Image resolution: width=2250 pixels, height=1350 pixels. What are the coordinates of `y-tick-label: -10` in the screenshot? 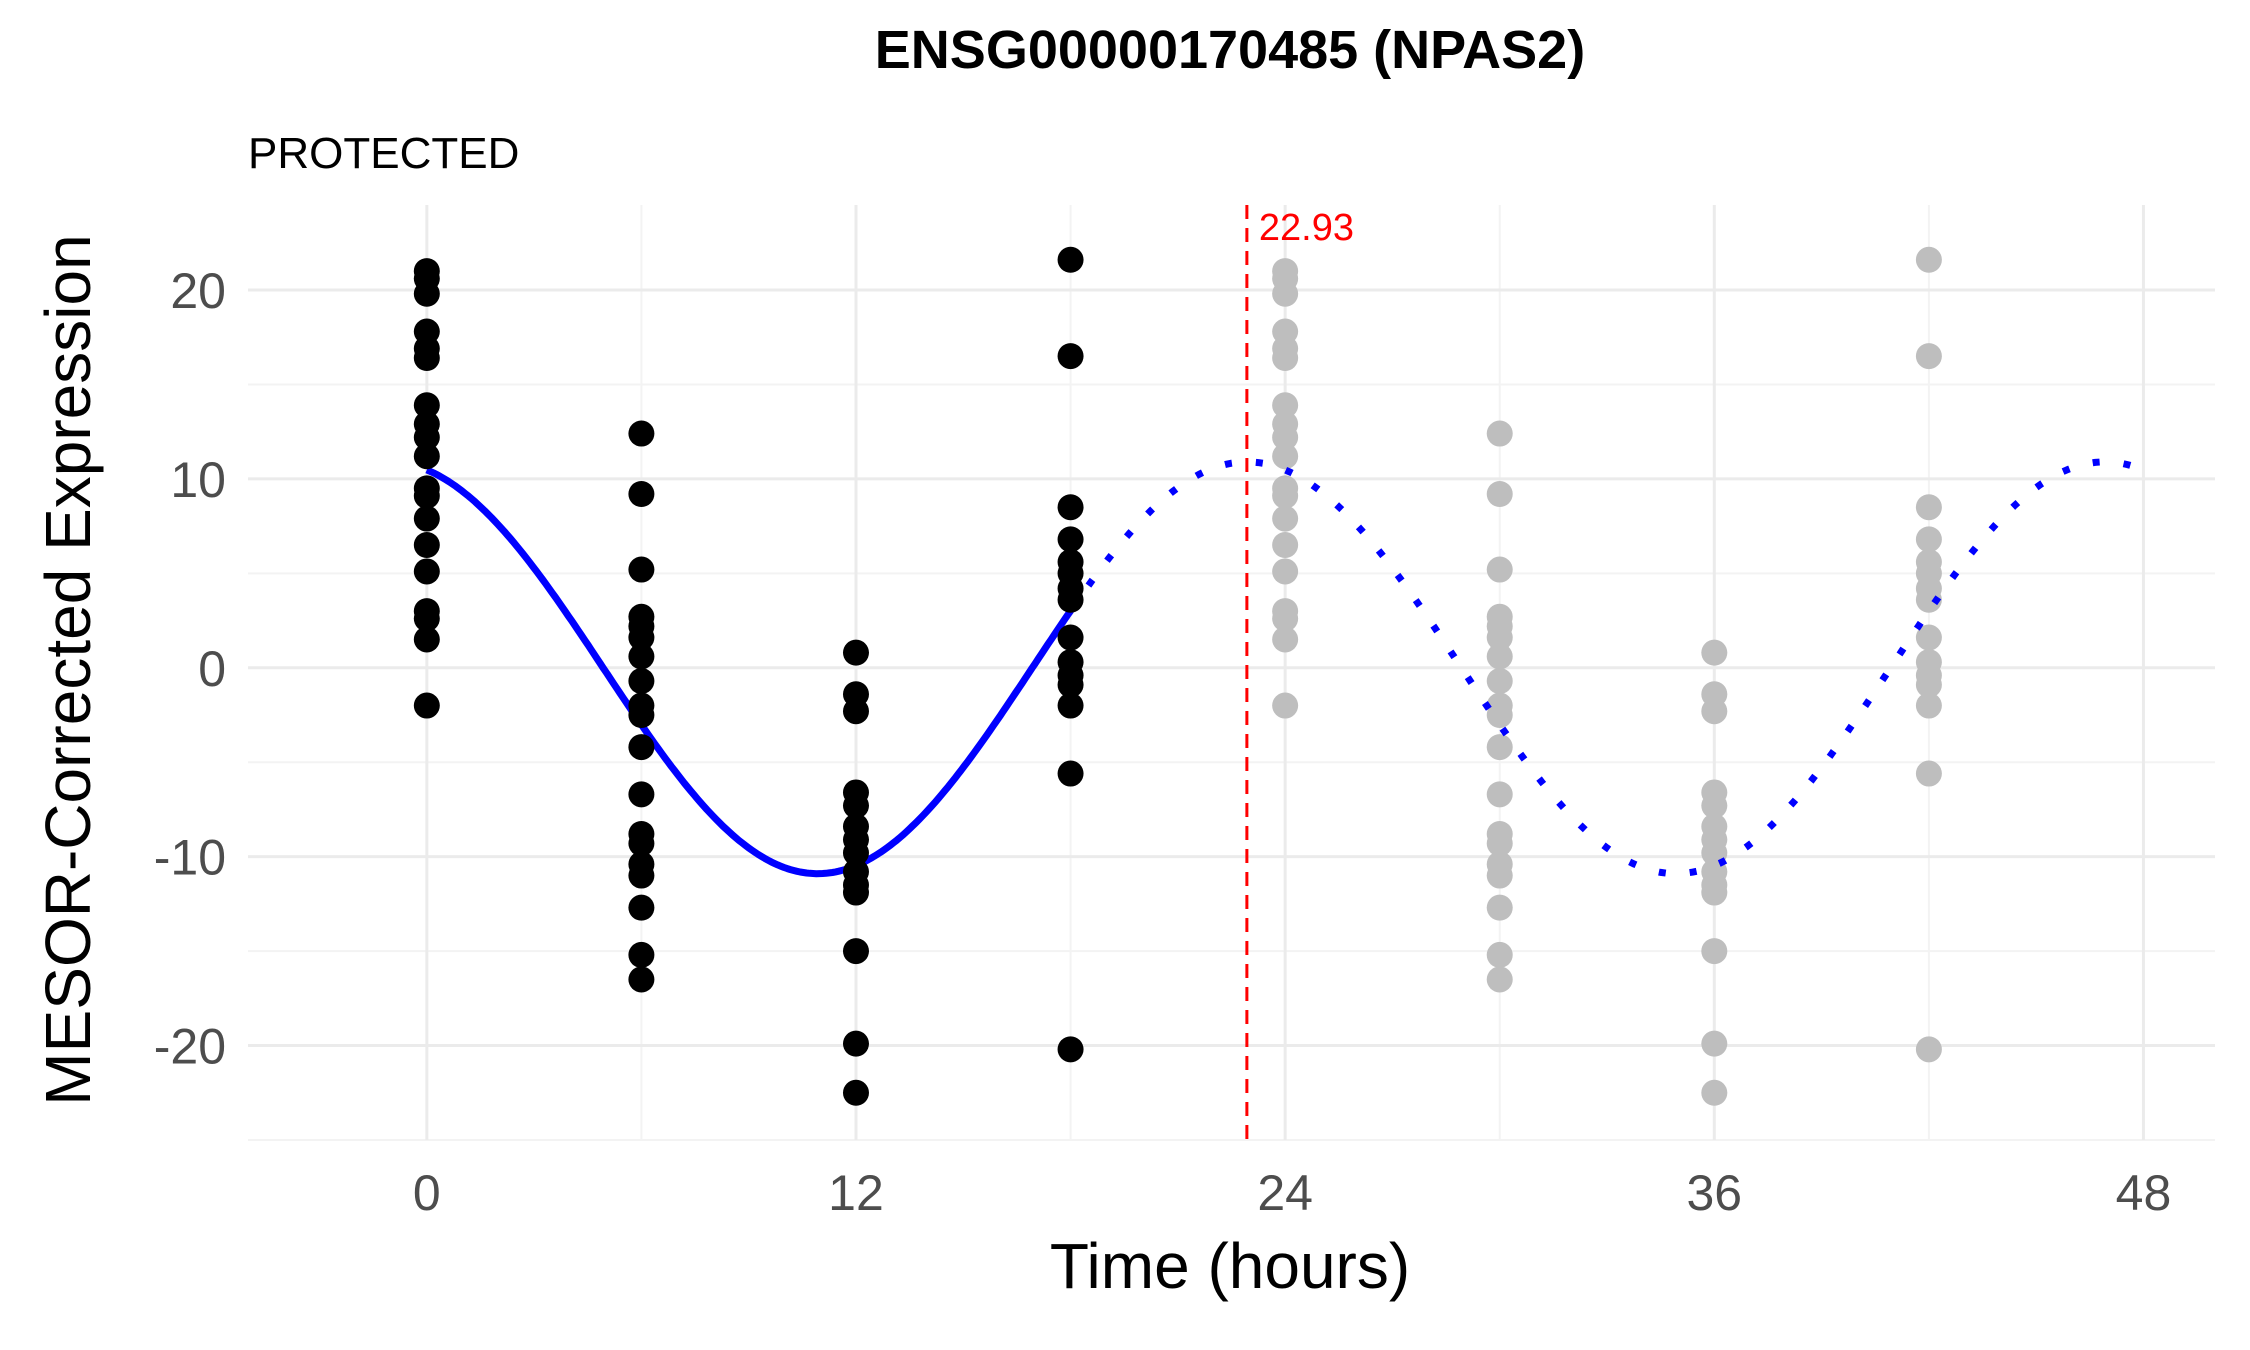 It's located at (190, 858).